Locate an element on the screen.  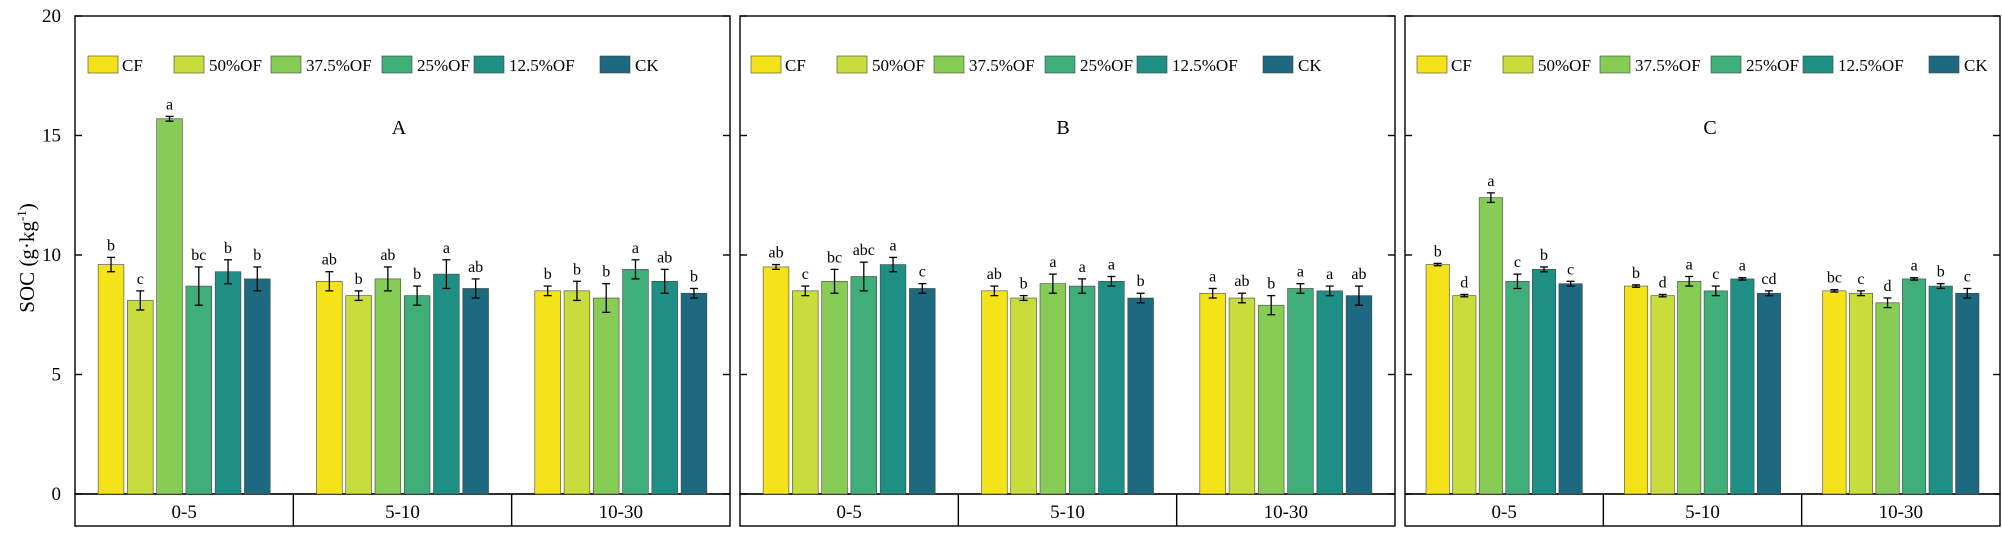
category-strip is located at coordinates (1067, 510).